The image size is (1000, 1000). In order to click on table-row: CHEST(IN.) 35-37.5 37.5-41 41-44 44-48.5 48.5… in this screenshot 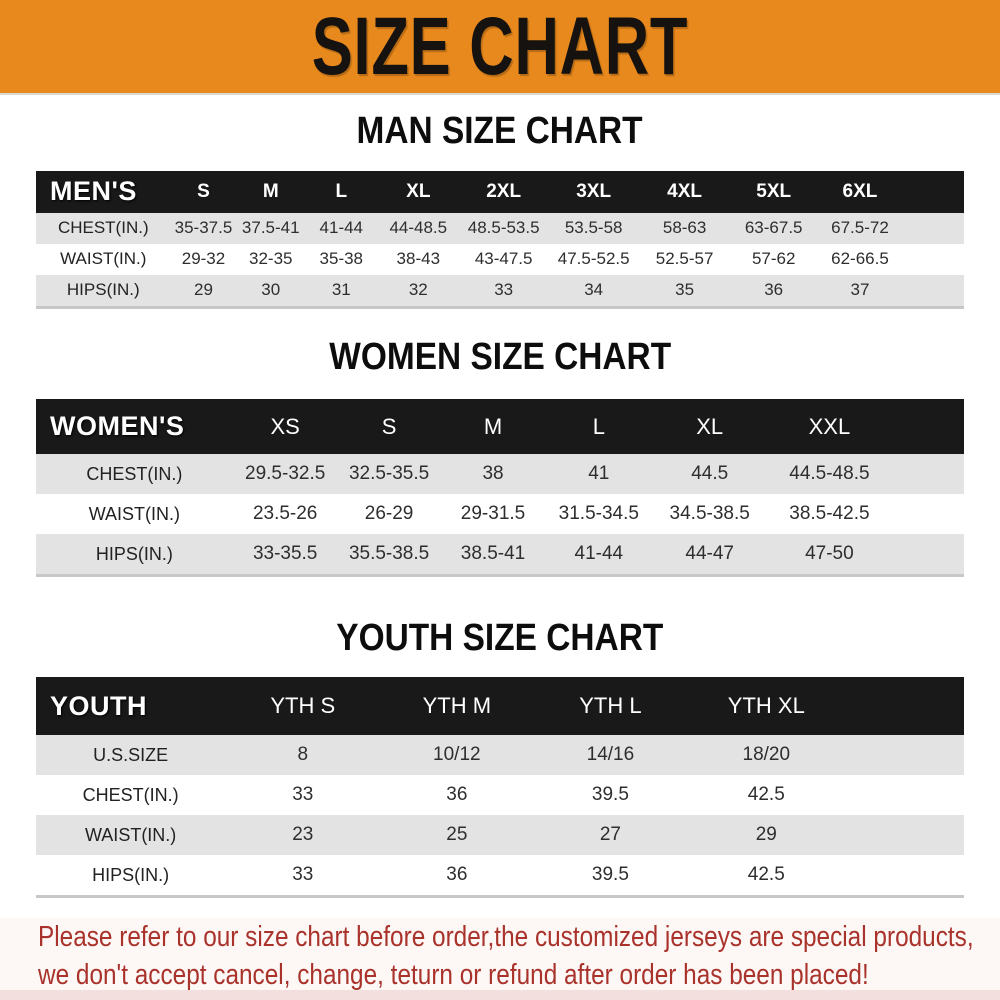, I will do `click(500, 228)`.